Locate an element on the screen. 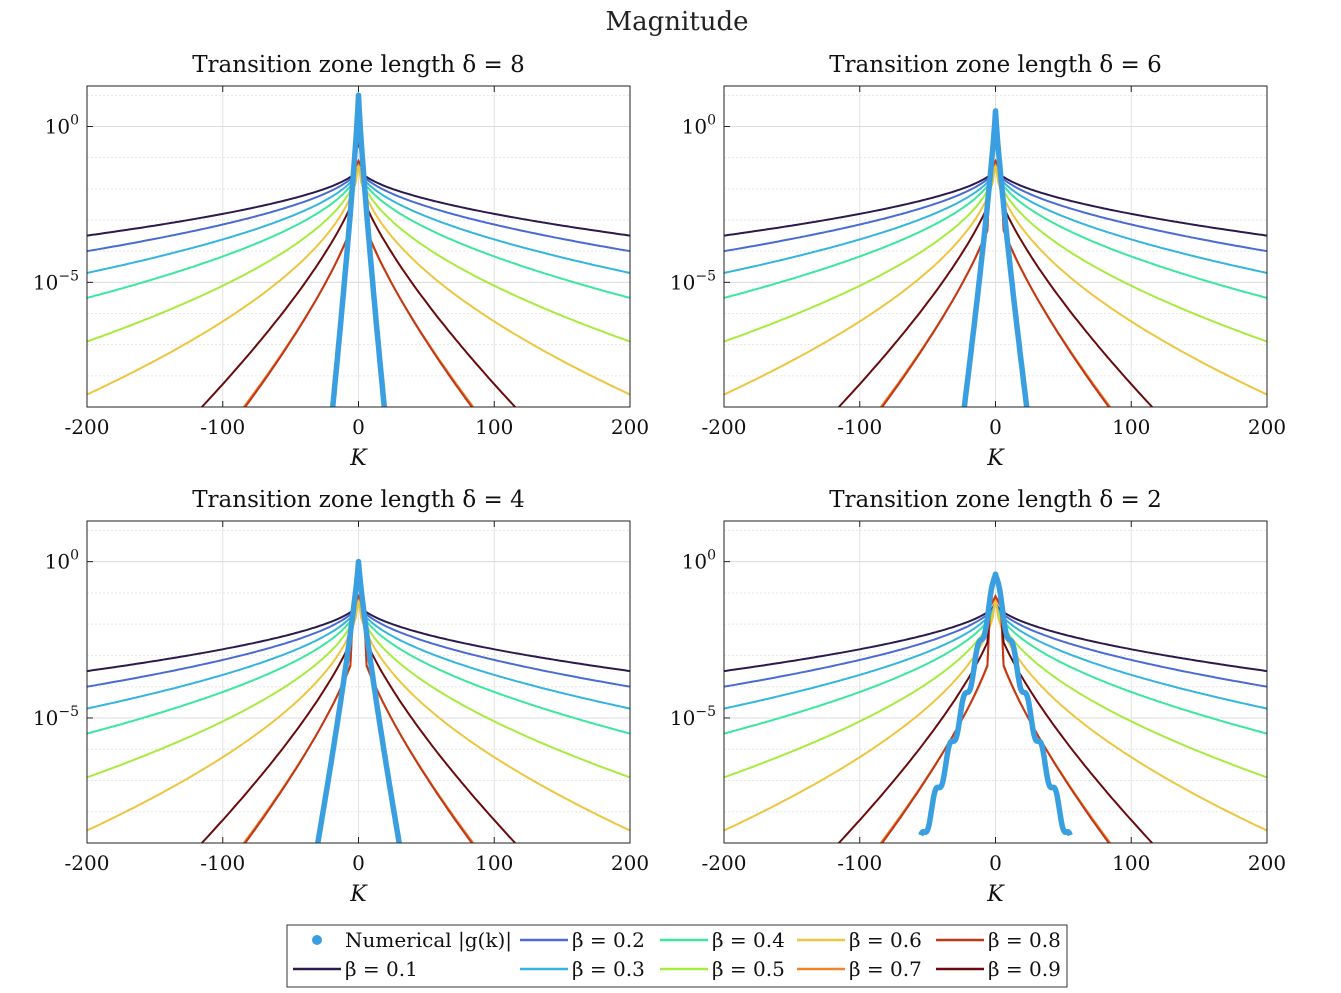  legend-label: β = 0.6 is located at coordinates (885, 940).